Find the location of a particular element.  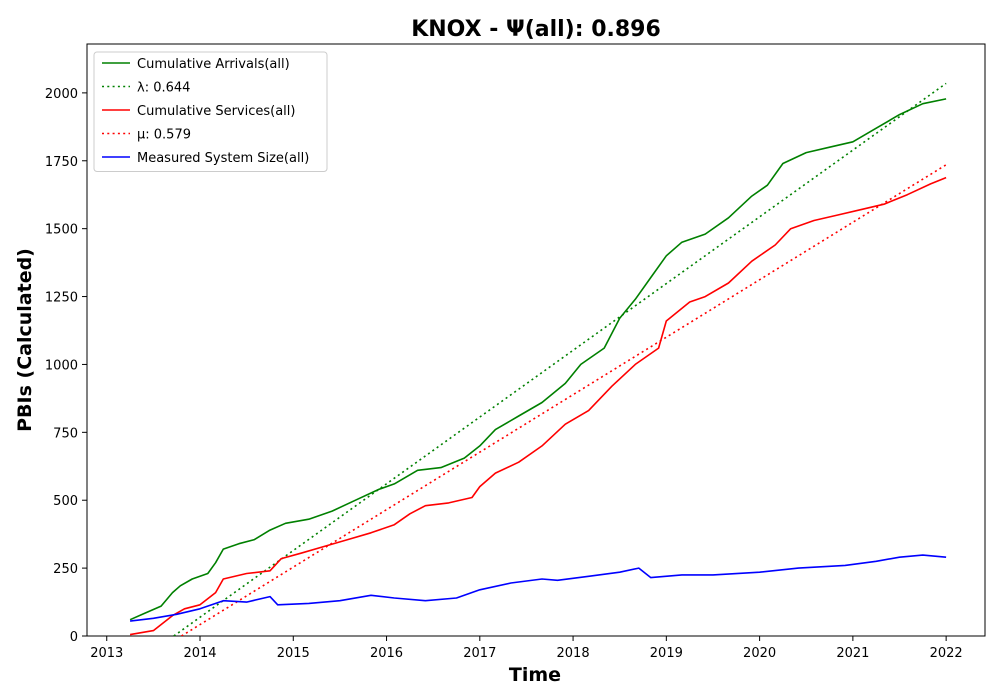

y-axis: 0 250 500 750 1000 1250 1500 1750 2000 is located at coordinates (66, 366).